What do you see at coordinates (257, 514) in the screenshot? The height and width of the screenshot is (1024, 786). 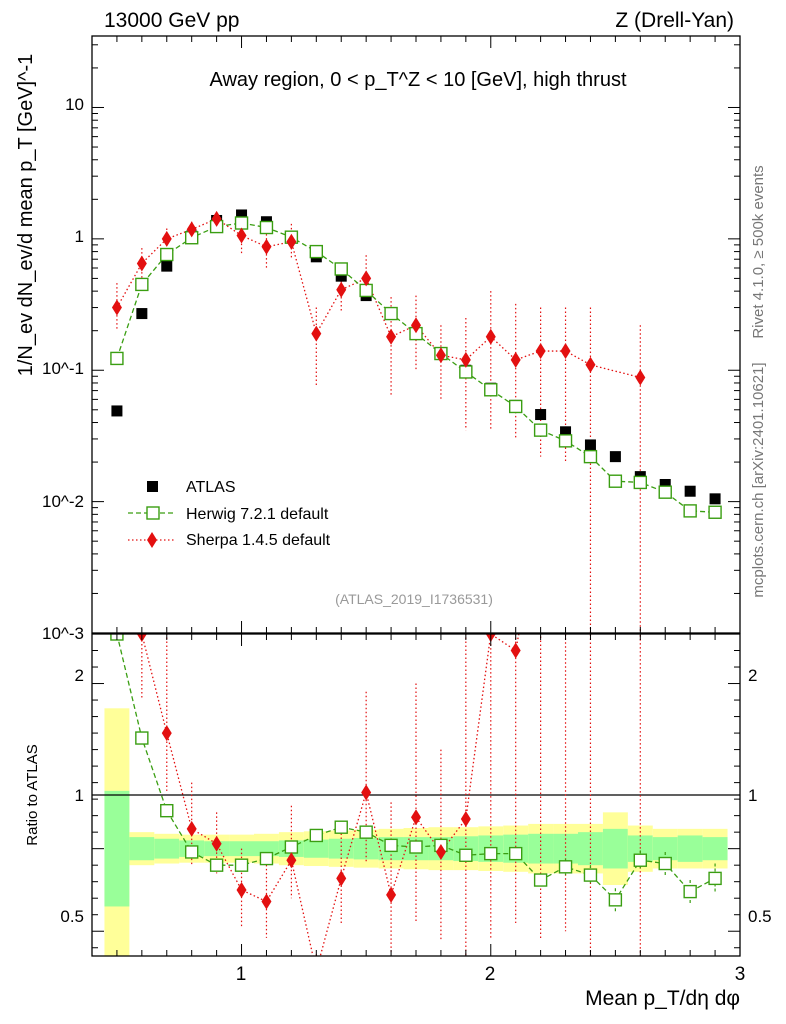 I see `legend-label-herwig: Herwig 7.2.1 default` at bounding box center [257, 514].